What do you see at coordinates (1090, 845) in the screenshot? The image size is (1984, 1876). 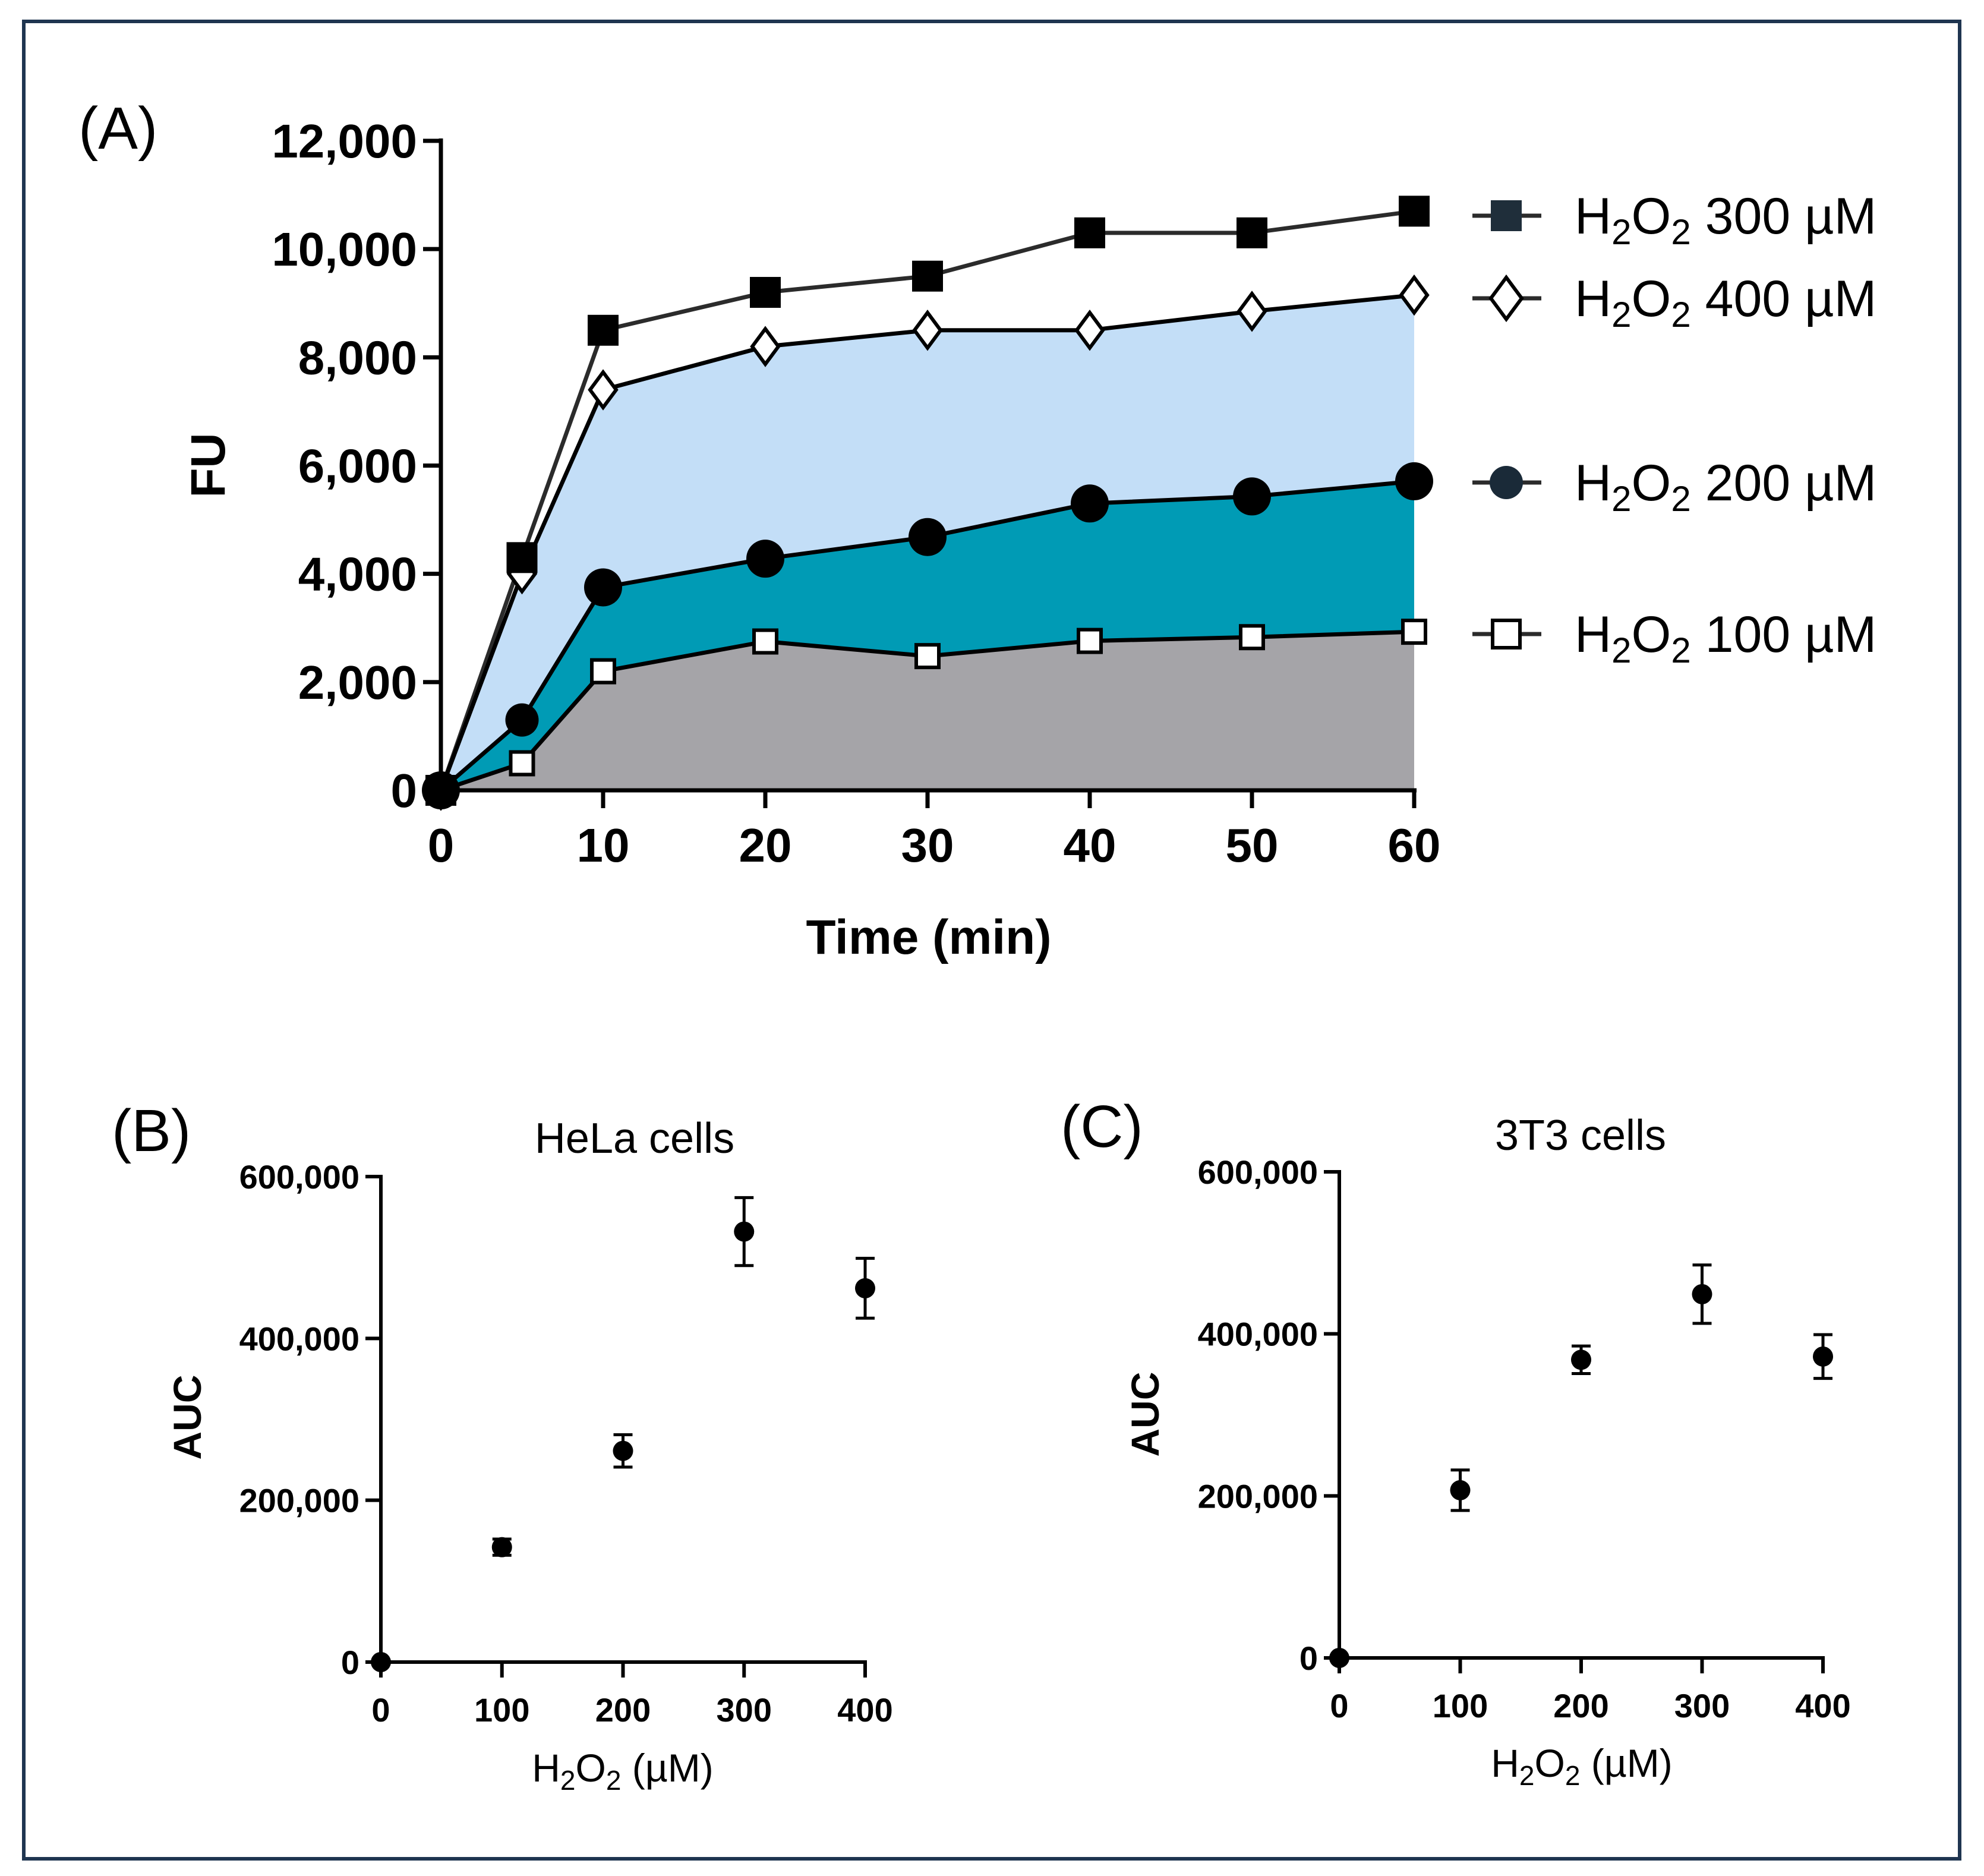 I see `panel-a-x-tick-label: 40` at bounding box center [1090, 845].